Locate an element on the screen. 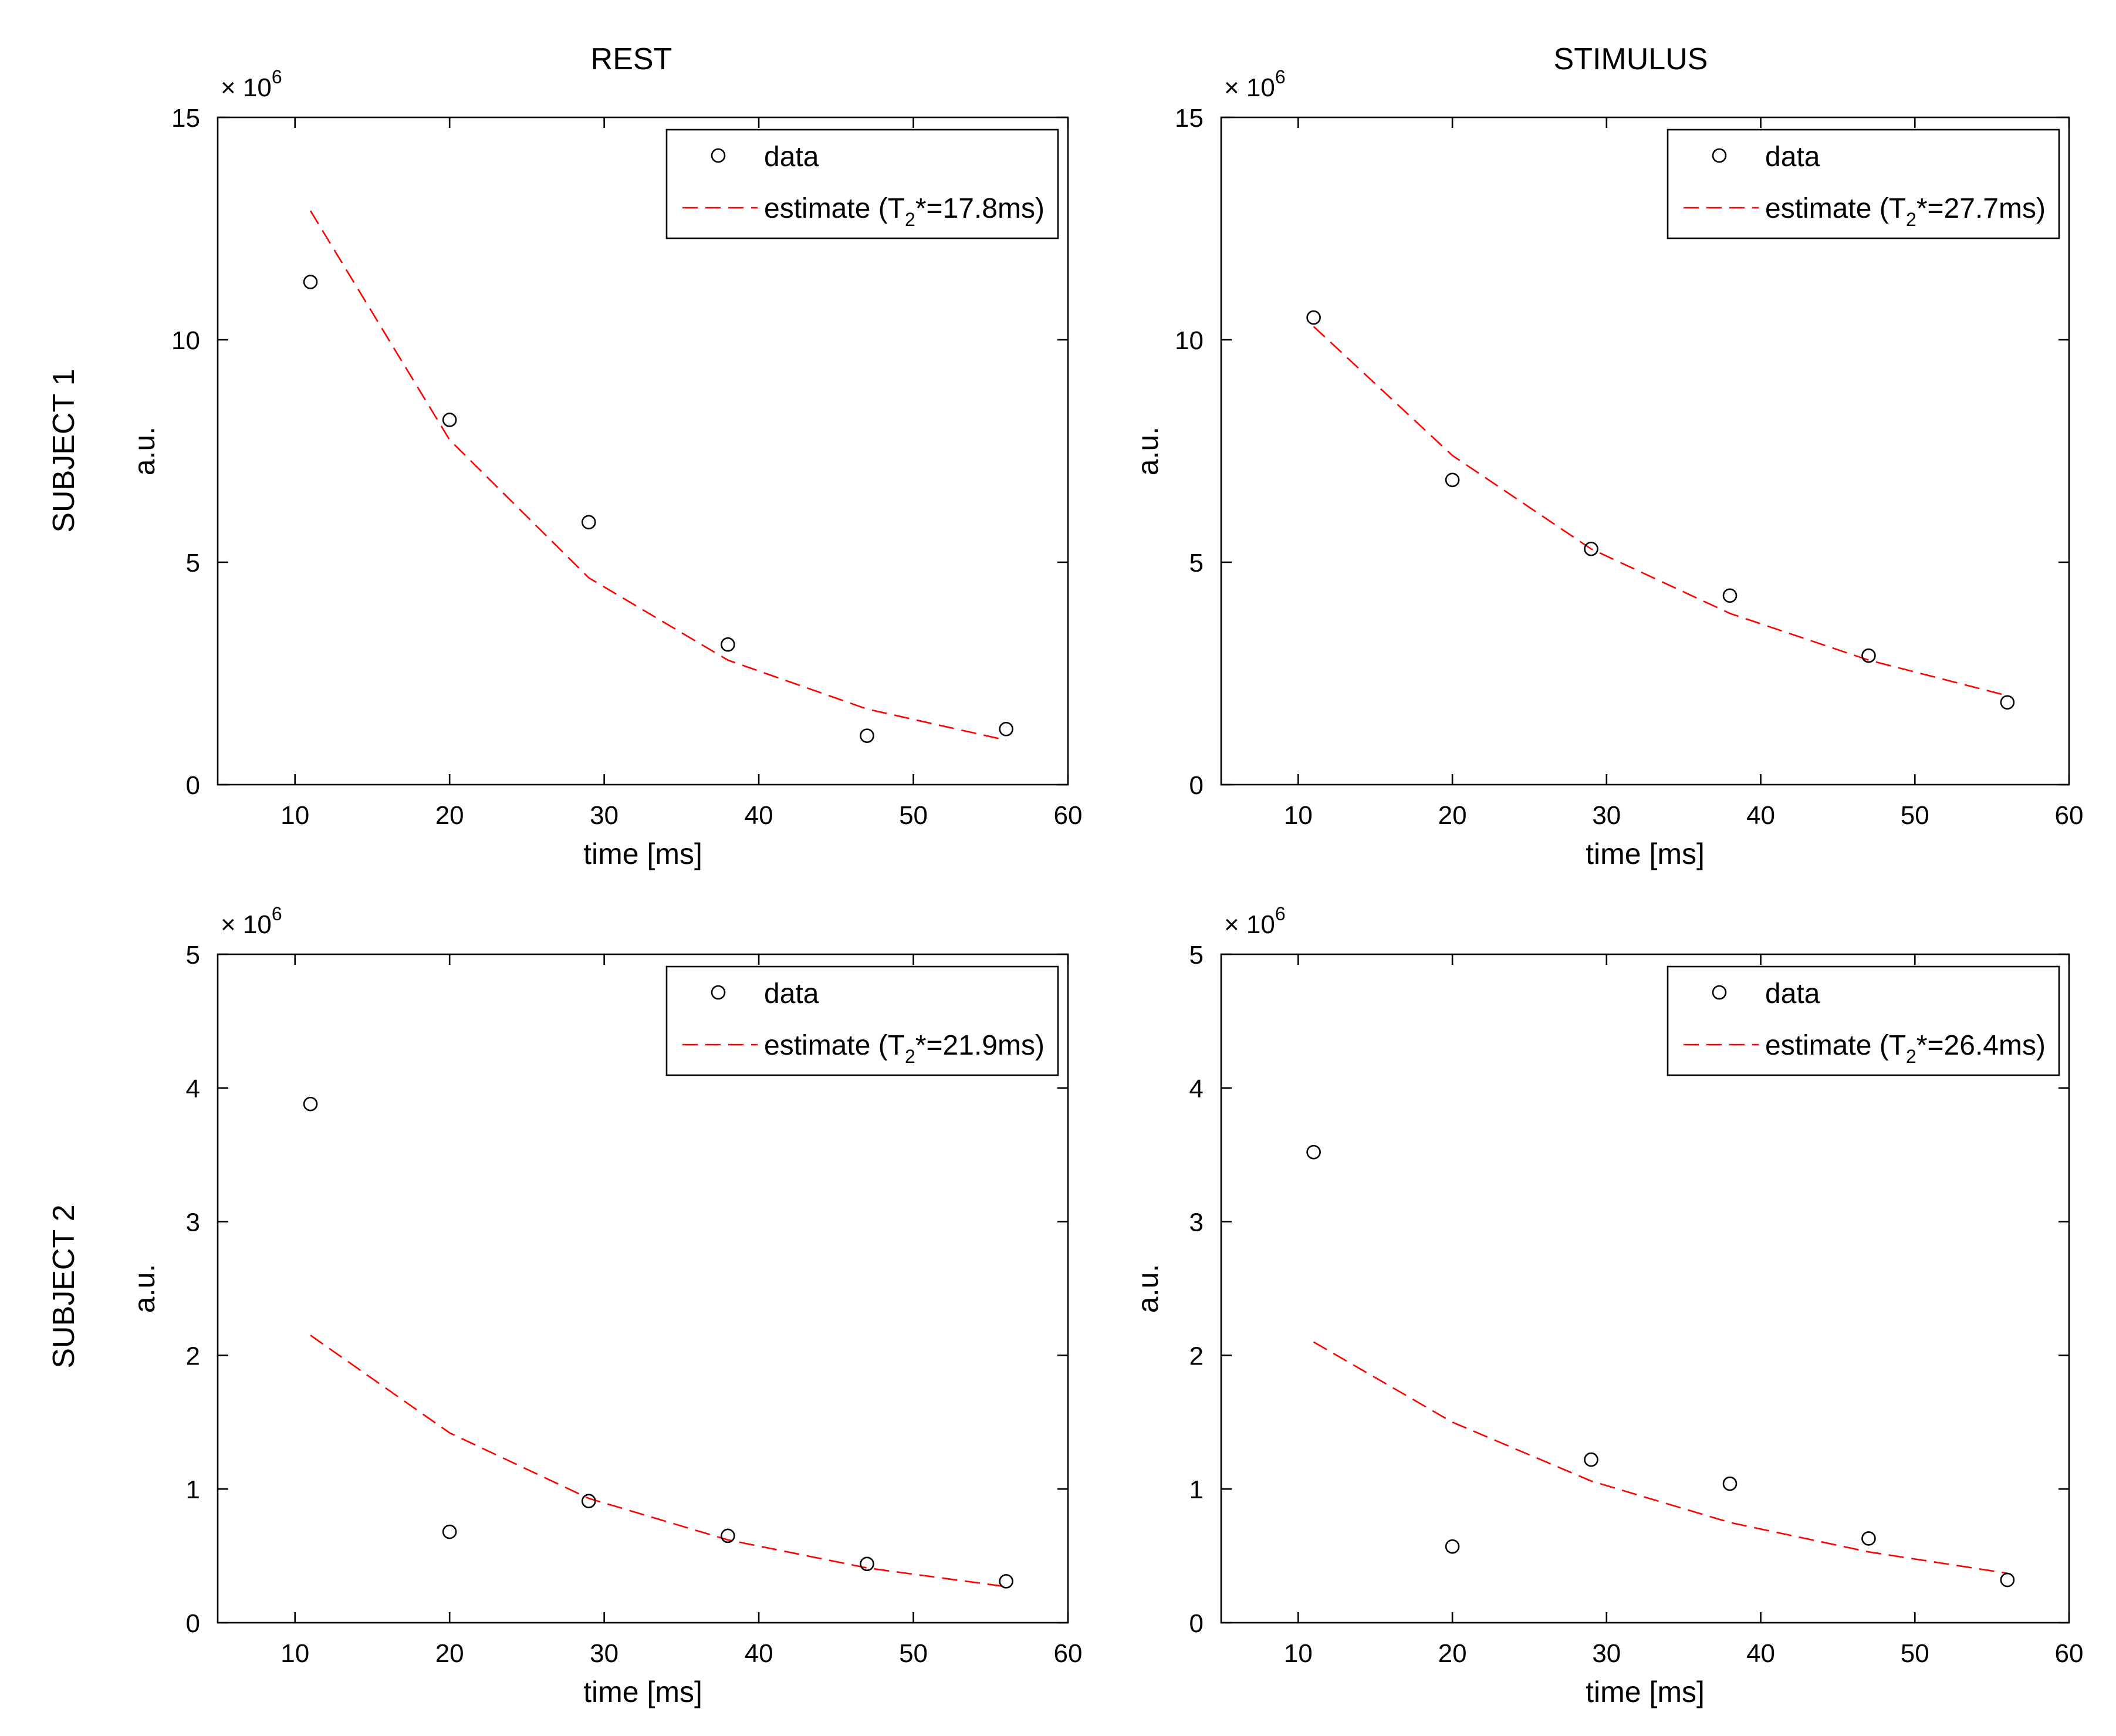 The width and height of the screenshot is (2116, 1736). legend: data estimate (T2*=27.7ms) is located at coordinates (1864, 184).